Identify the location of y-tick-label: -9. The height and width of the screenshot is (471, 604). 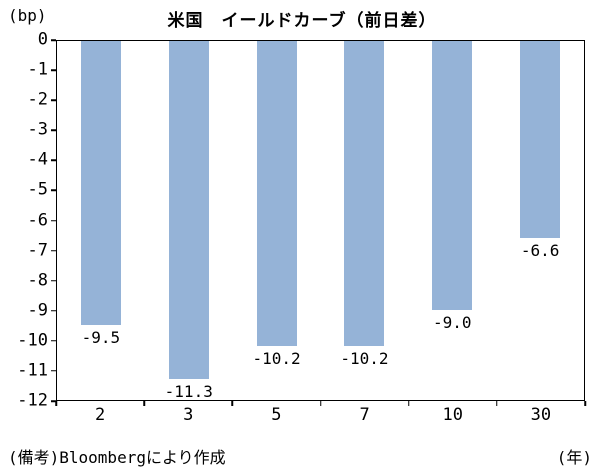
(37, 310).